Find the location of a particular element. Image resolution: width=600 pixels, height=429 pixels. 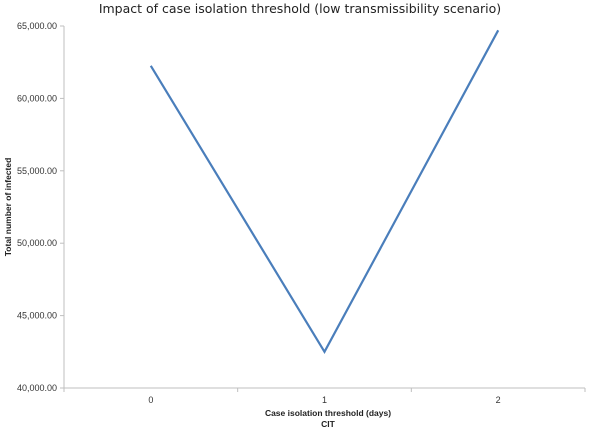

y-tick-label: 60,000.00 is located at coordinates (37, 98).